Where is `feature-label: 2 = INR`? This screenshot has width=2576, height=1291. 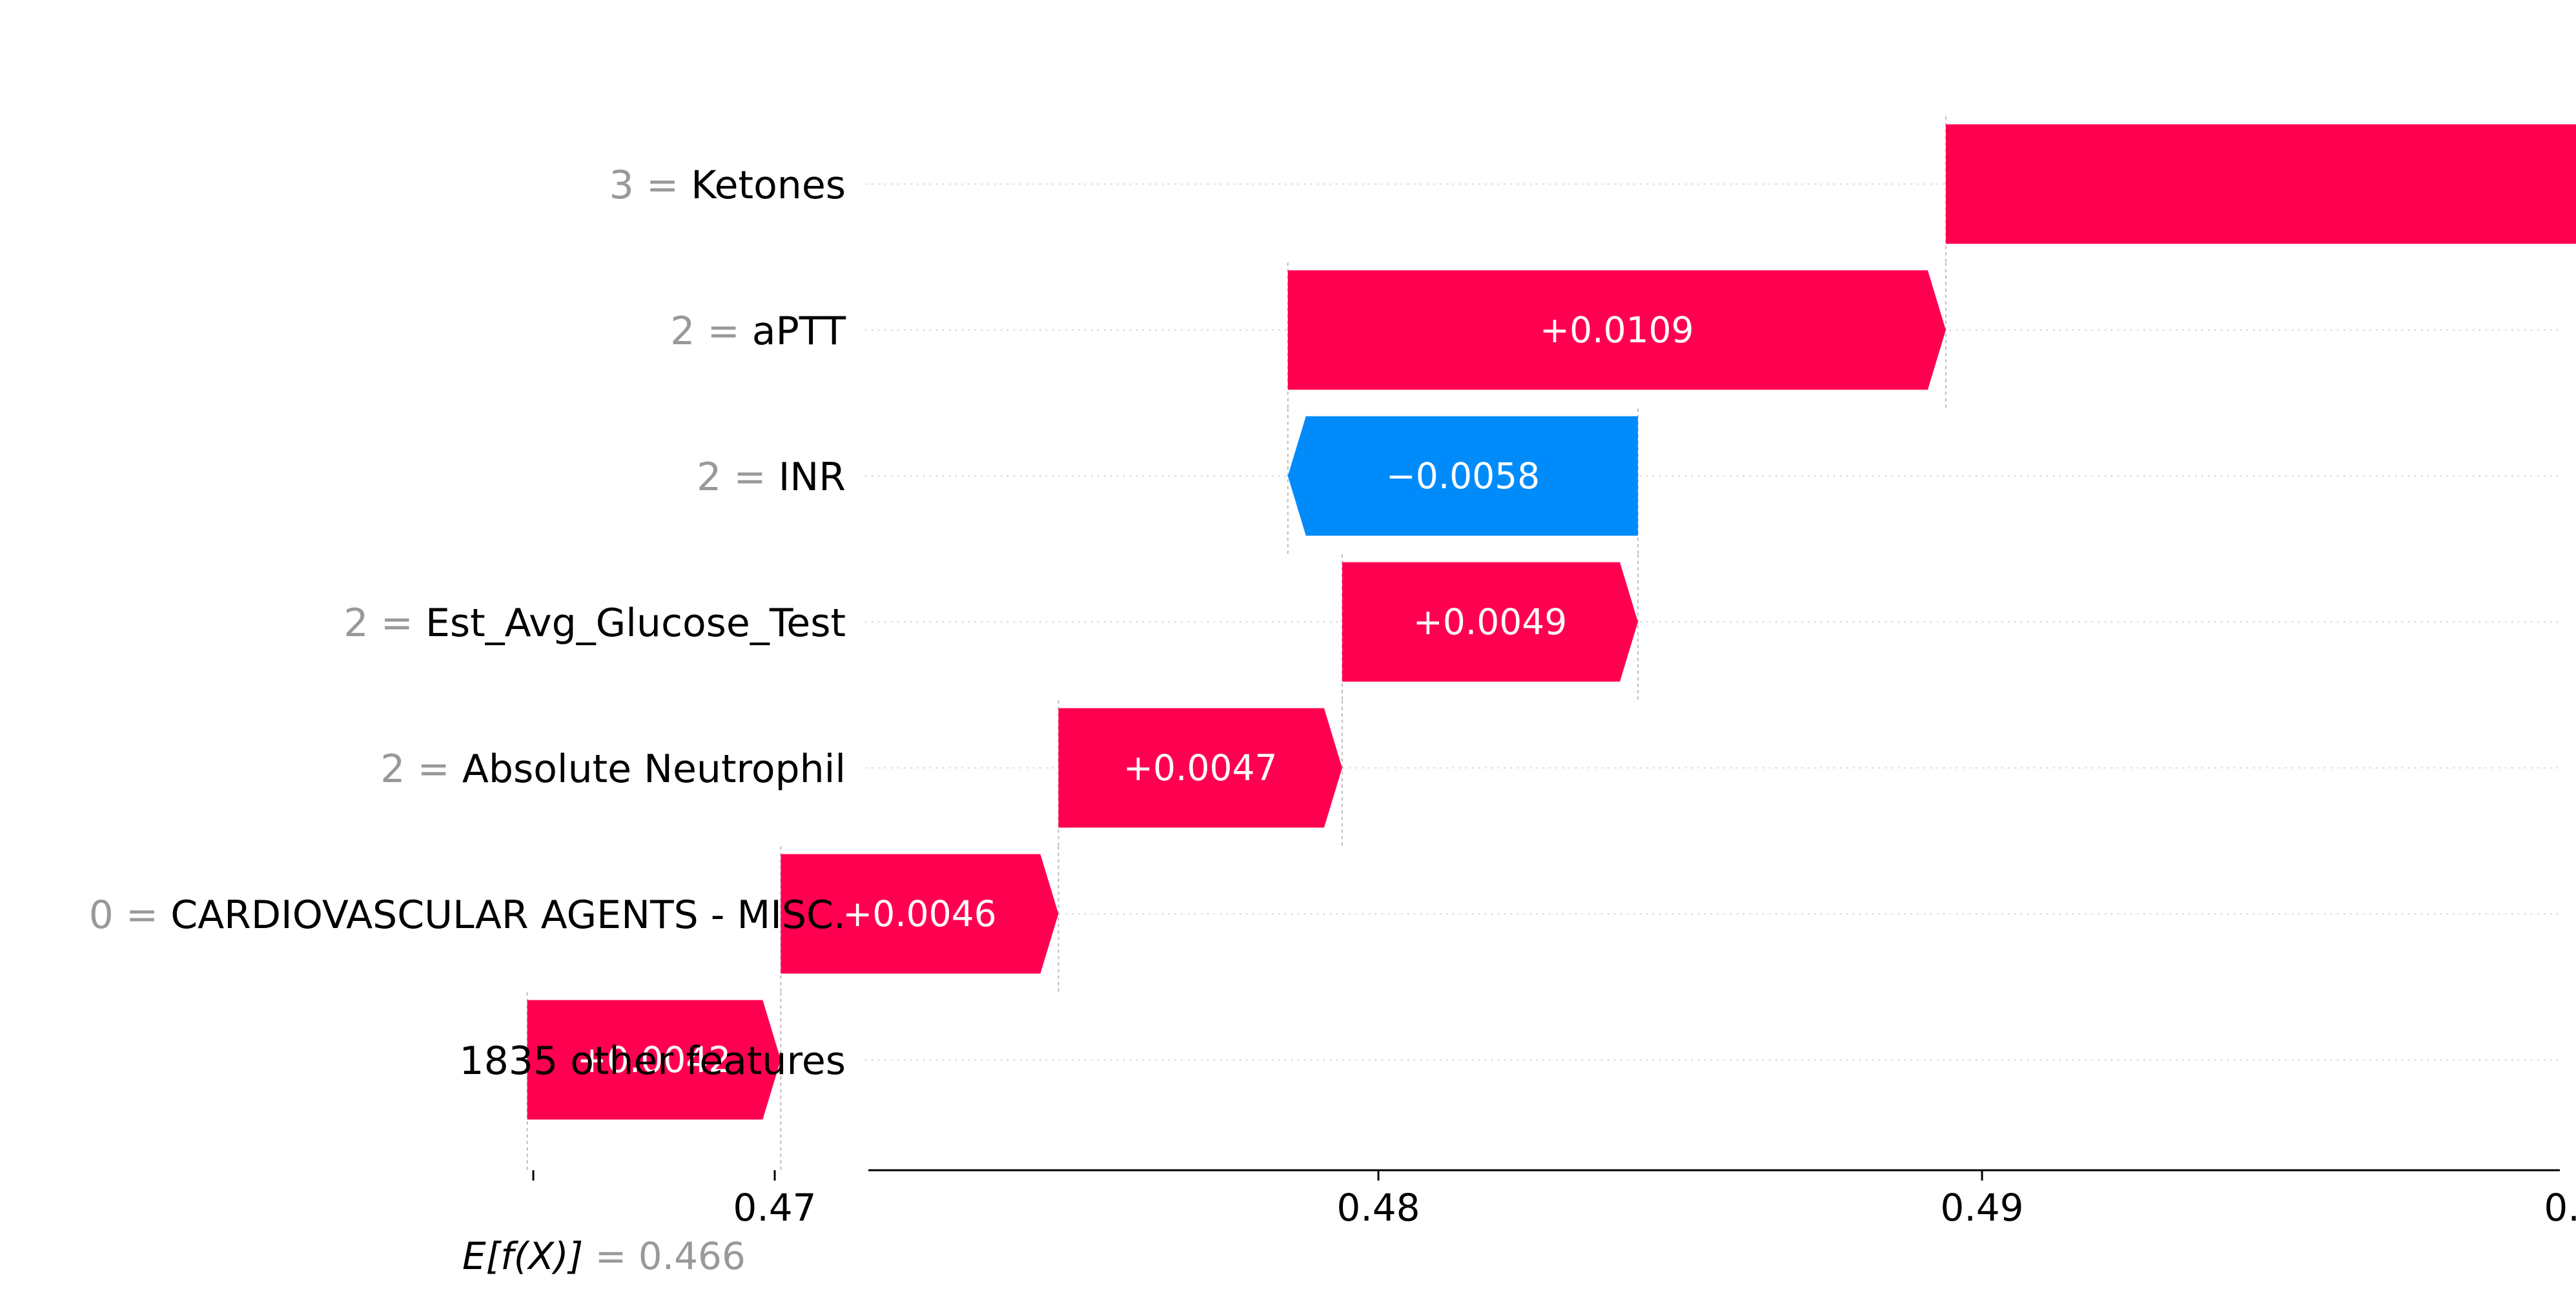
feature-label: 2 = INR is located at coordinates (771, 478).